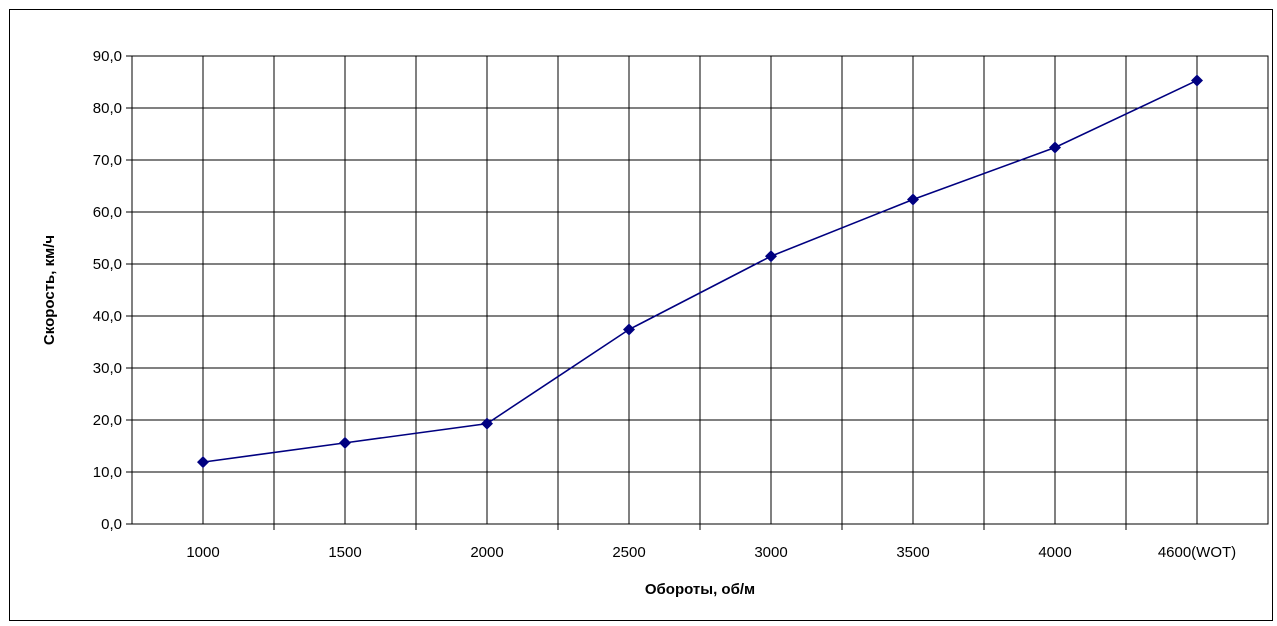 The width and height of the screenshot is (1277, 626). I want to click on y-tick-label: 90,0, so click(107, 56).